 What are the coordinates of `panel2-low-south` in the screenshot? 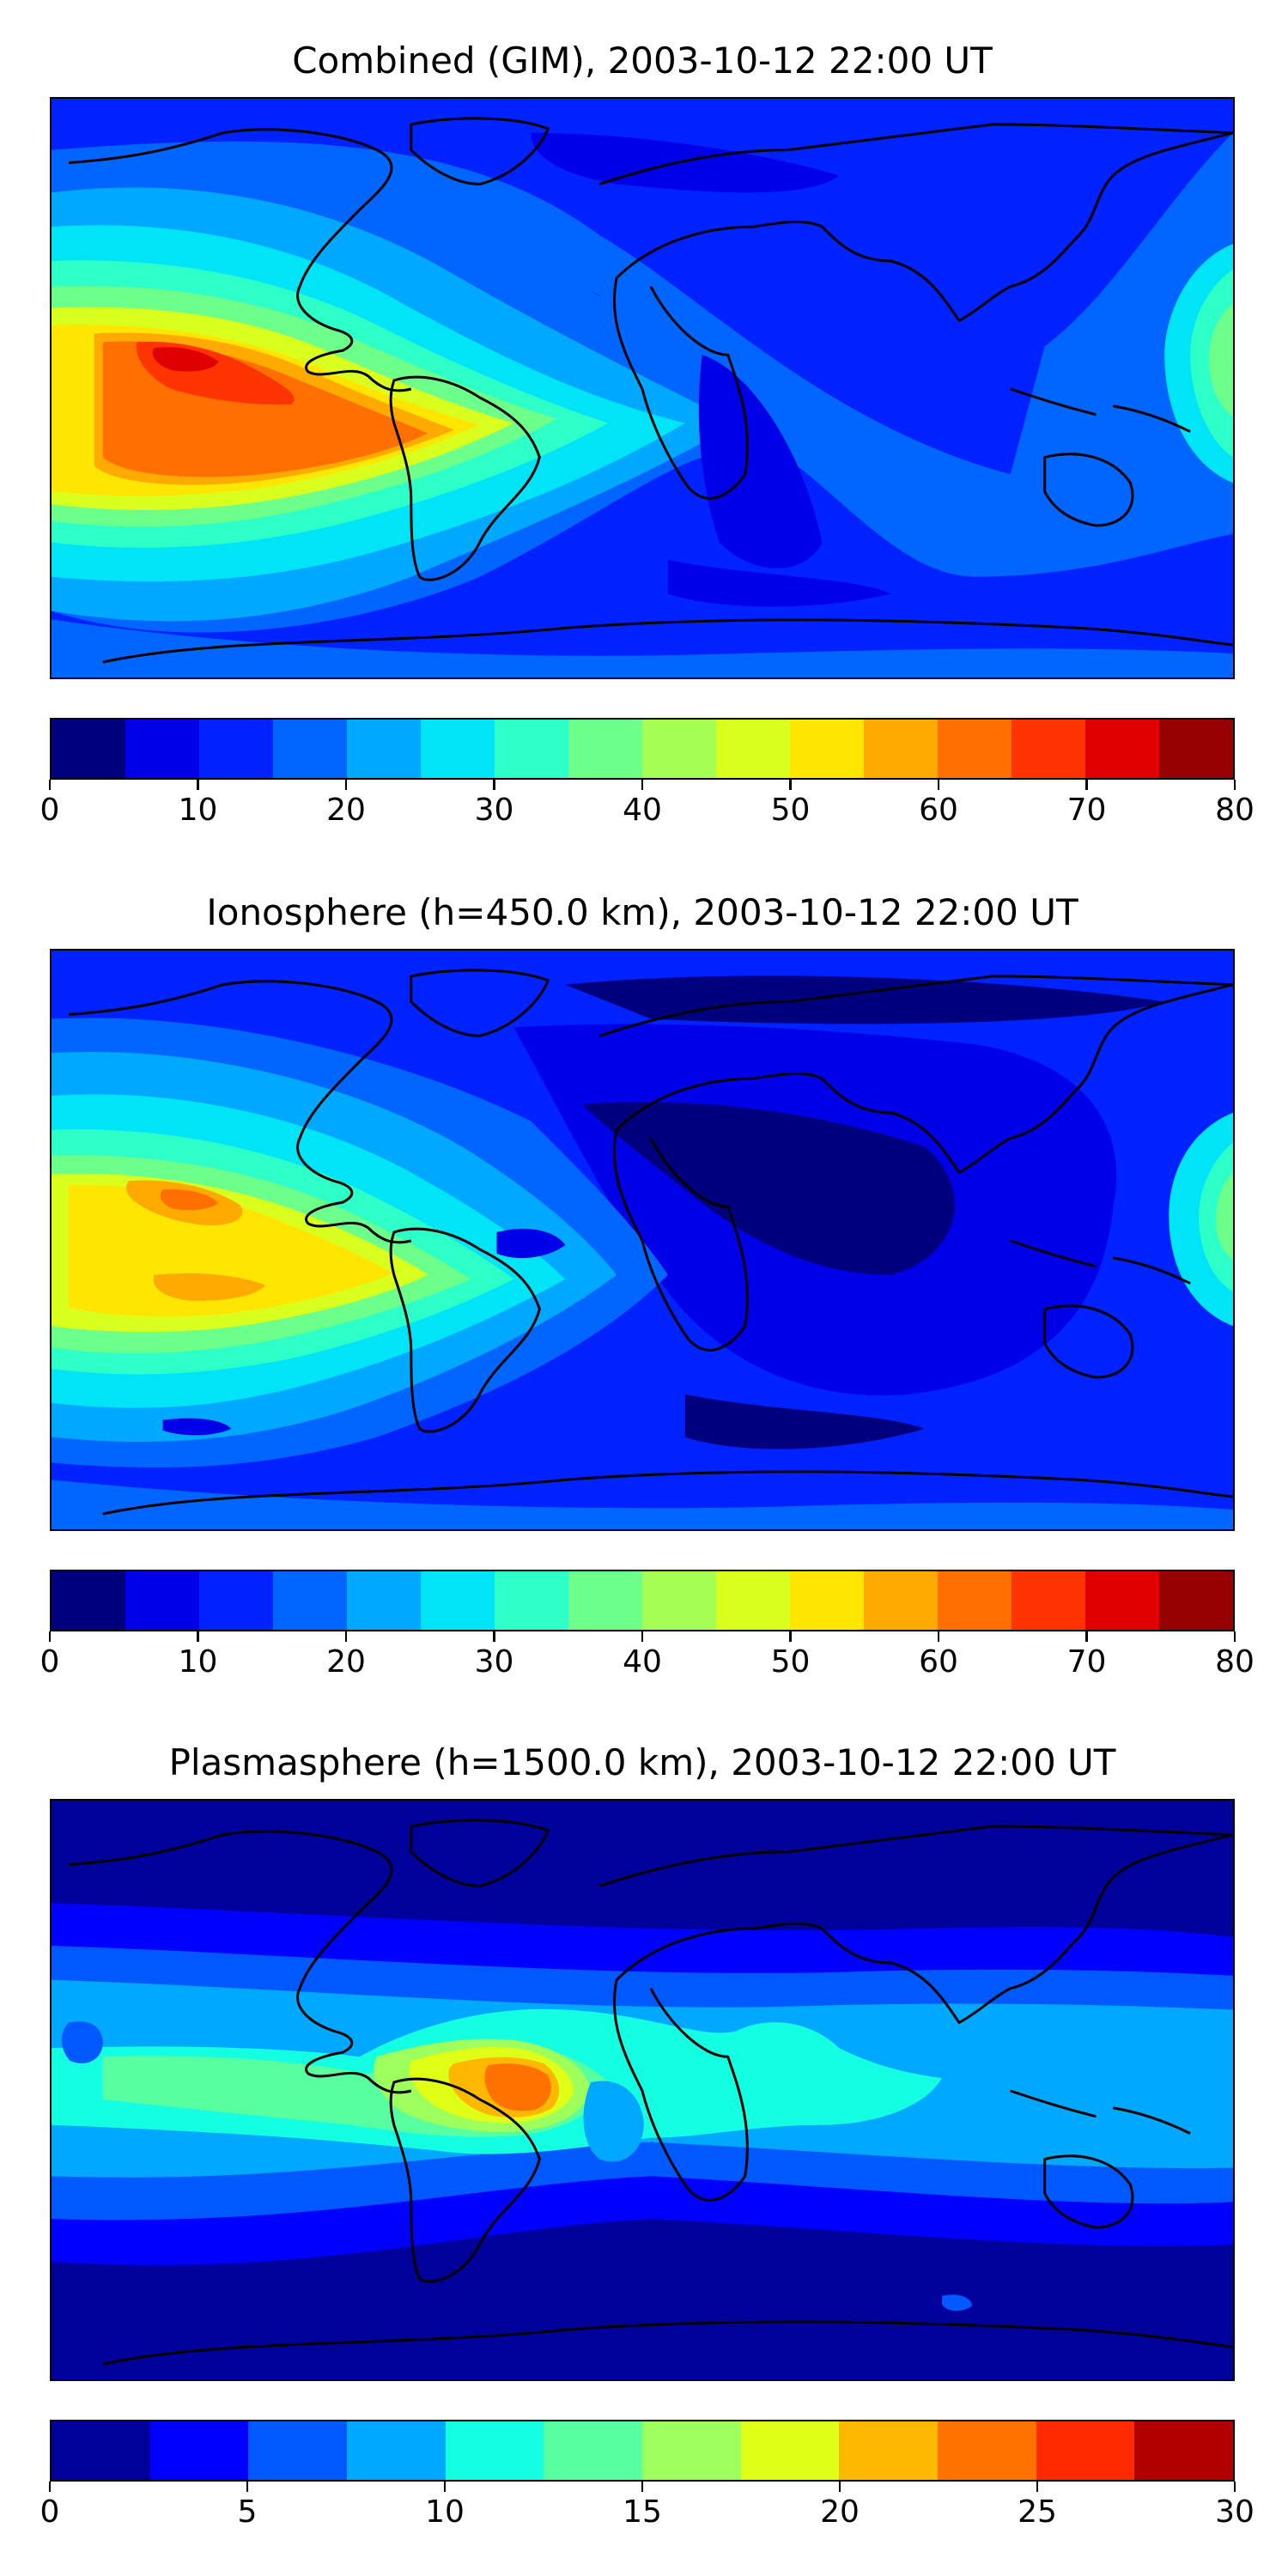 It's located at (805, 1422).